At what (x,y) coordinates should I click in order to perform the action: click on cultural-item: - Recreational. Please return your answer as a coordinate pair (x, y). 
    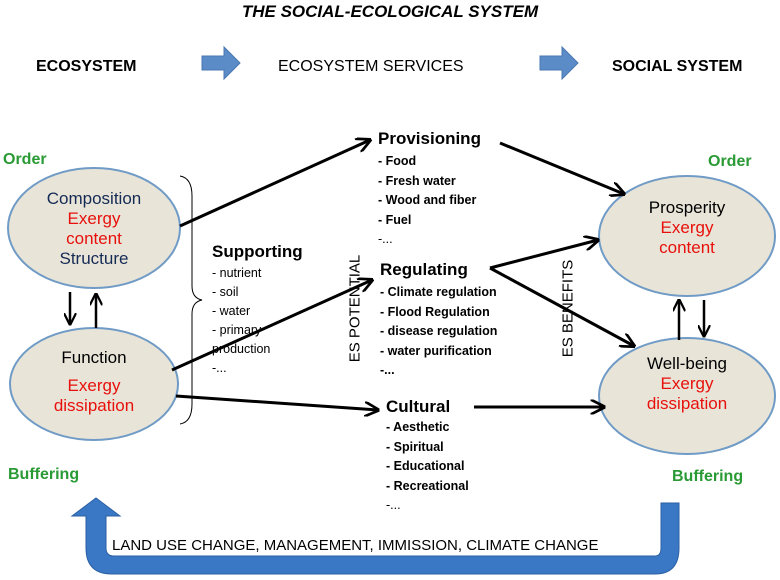
    Looking at the image, I should click on (427, 485).